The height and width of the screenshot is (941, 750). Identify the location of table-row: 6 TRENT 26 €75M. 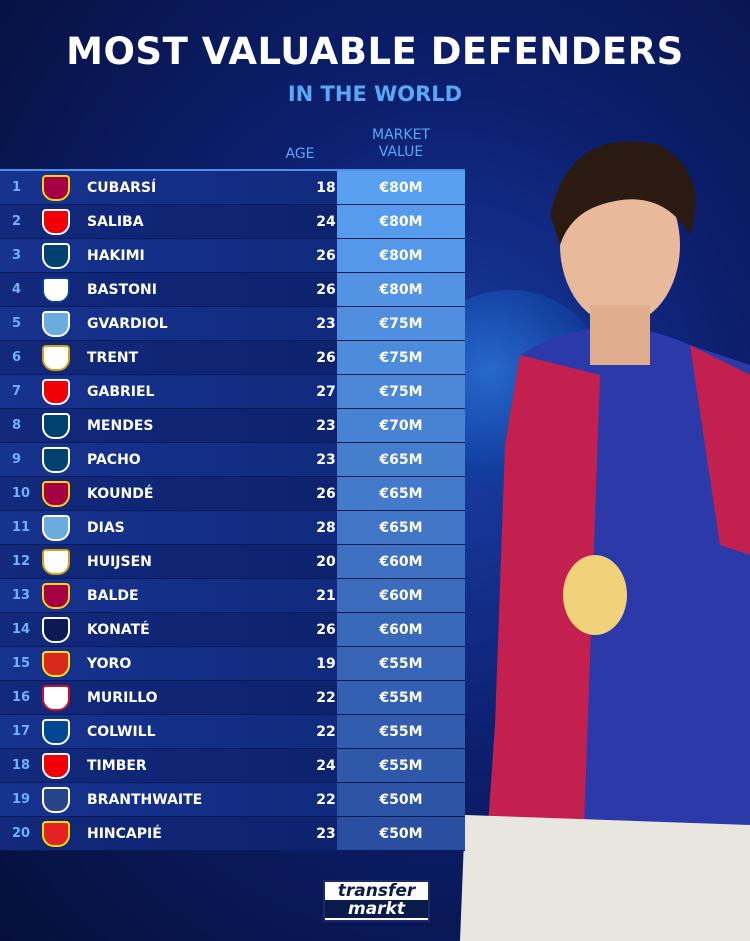
(232, 358).